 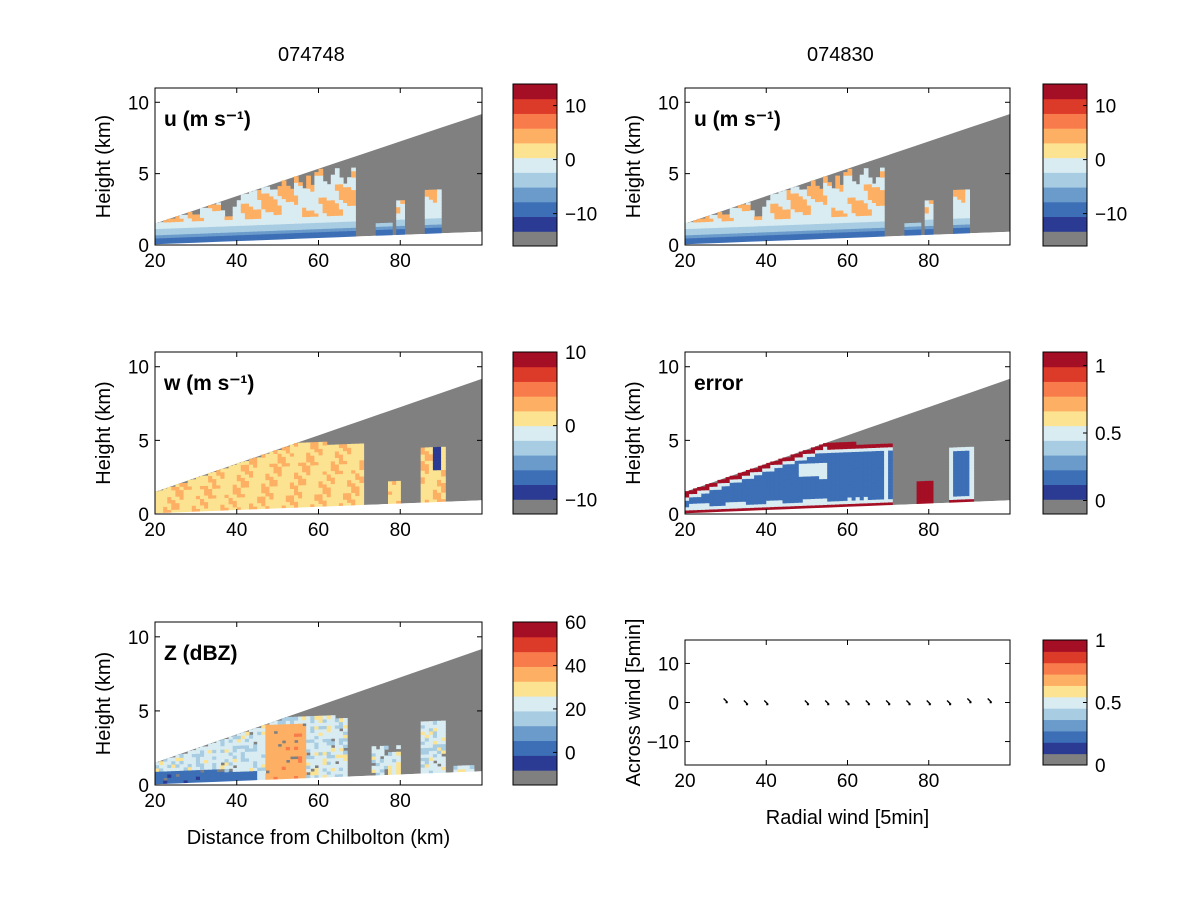 I want to click on colorbar-tick-label-u-right: 10, so click(x=1105, y=107).